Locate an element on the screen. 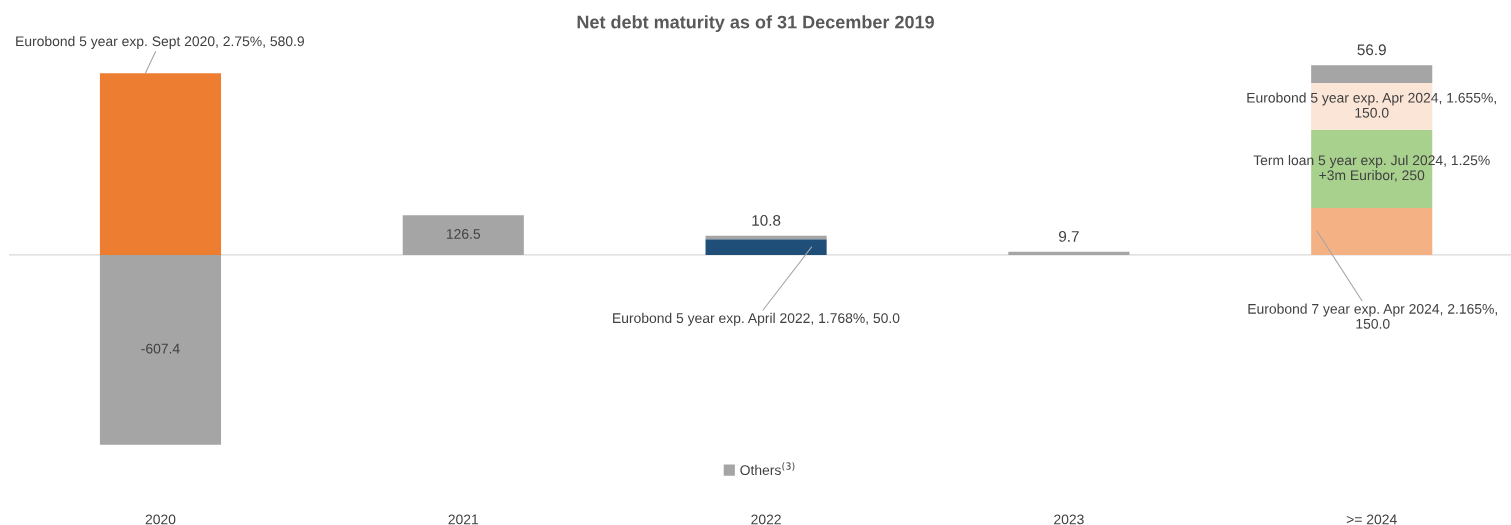 The width and height of the screenshot is (1511, 525). data-label: 10.8 is located at coordinates (766, 220).